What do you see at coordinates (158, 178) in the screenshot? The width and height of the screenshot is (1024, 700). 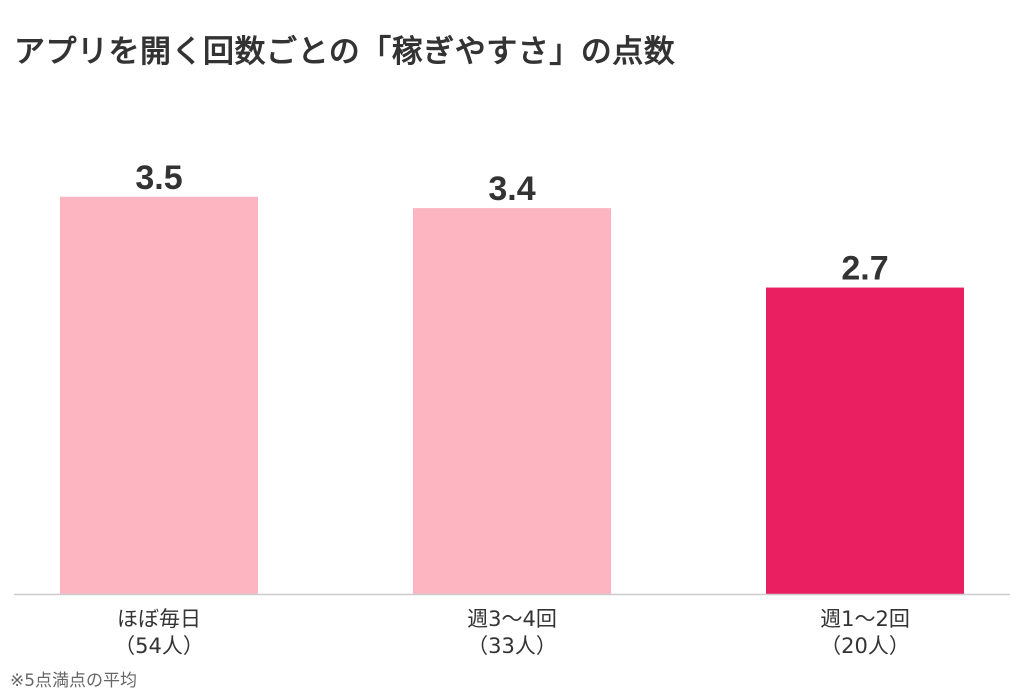 I see `data-label-1: 3.5` at bounding box center [158, 178].